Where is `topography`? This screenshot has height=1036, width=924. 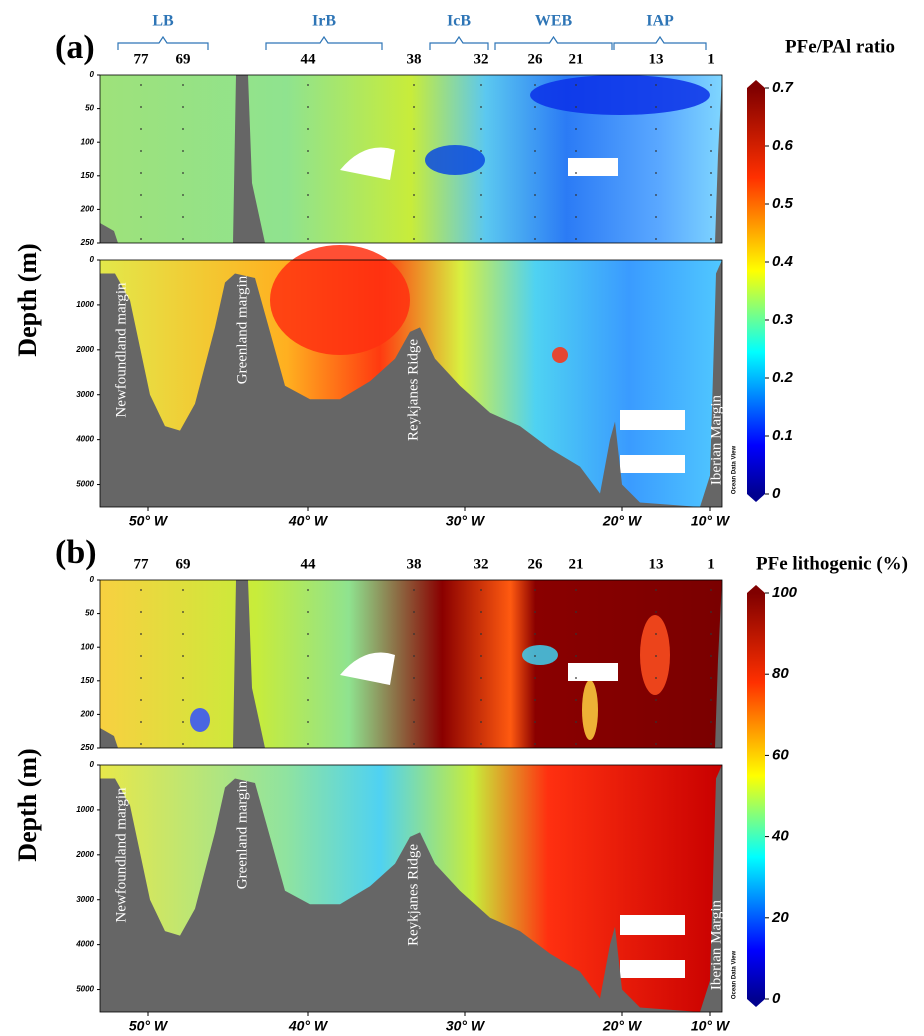 topography is located at coordinates (411, 664).